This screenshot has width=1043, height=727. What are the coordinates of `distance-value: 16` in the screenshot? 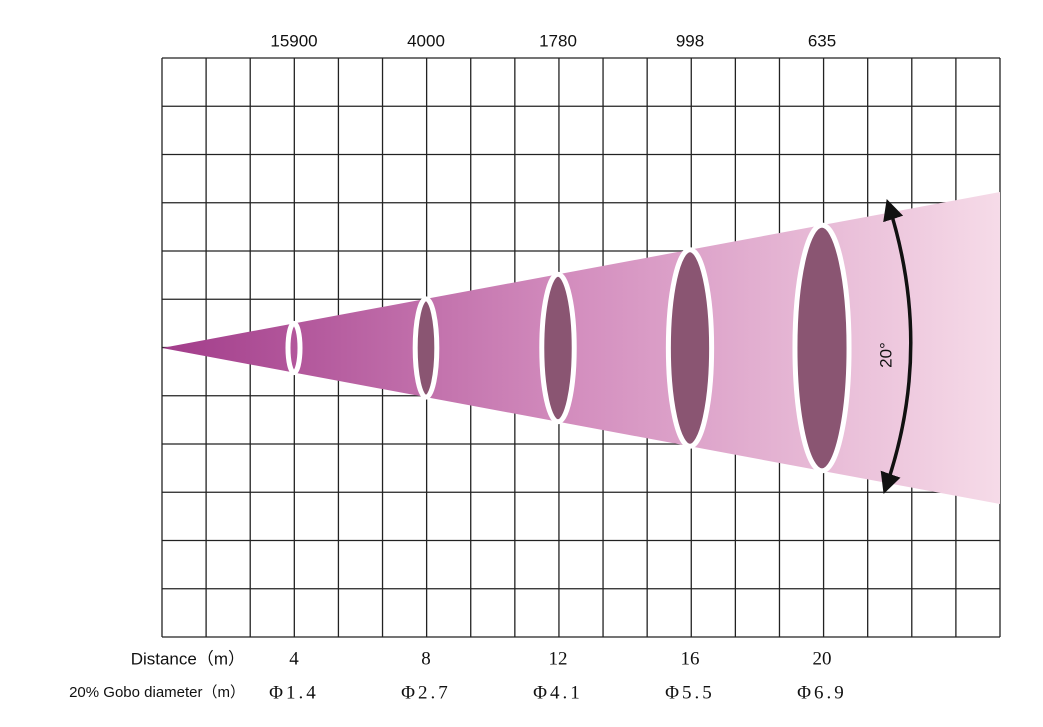 It's located at (690, 658).